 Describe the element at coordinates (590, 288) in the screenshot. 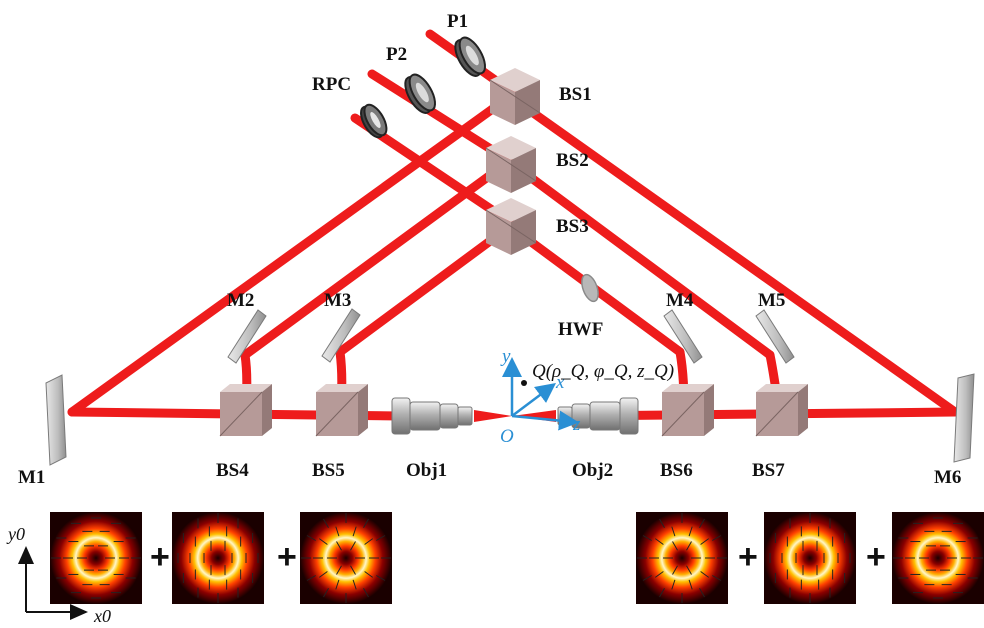

I see `hwf-plate` at that location.